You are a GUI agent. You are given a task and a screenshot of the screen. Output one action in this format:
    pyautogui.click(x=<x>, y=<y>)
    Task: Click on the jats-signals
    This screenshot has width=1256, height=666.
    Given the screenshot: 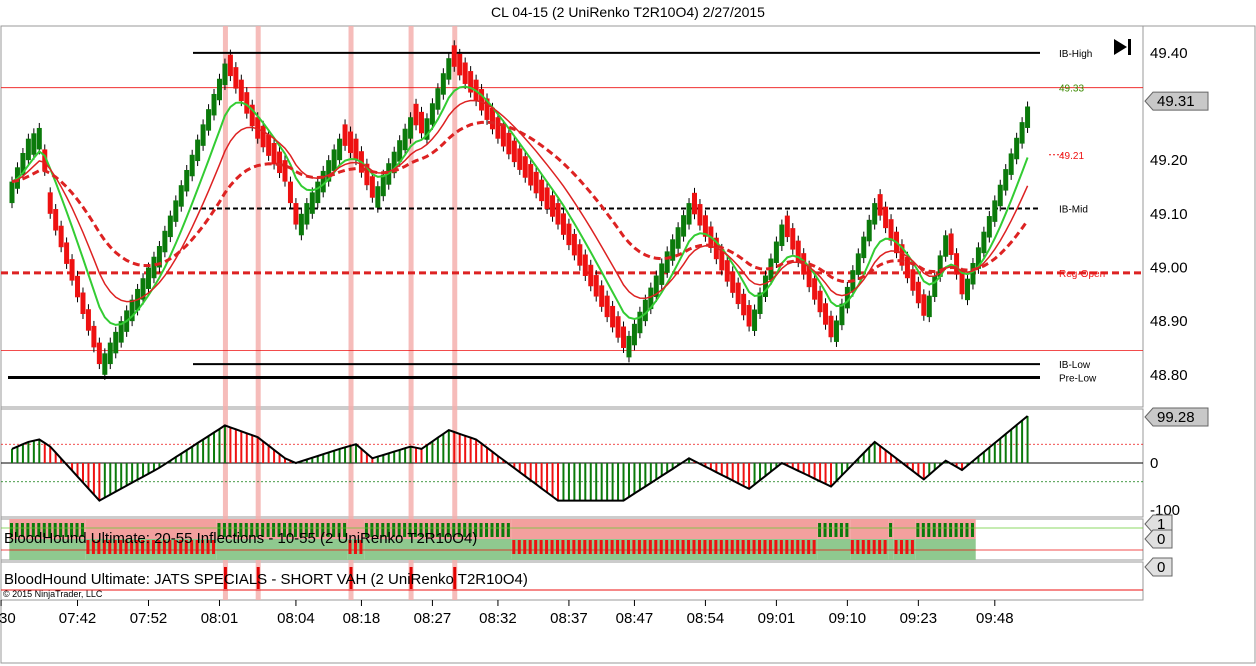 What is the action you would take?
    pyautogui.click(x=572, y=579)
    